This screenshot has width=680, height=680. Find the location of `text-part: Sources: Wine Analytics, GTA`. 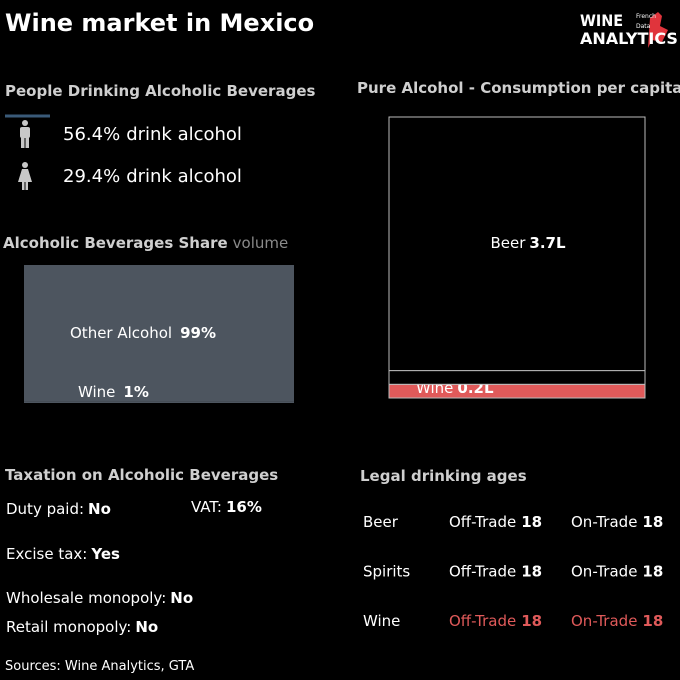

text-part: Sources: Wine Analytics, GTA is located at coordinates (99, 666).